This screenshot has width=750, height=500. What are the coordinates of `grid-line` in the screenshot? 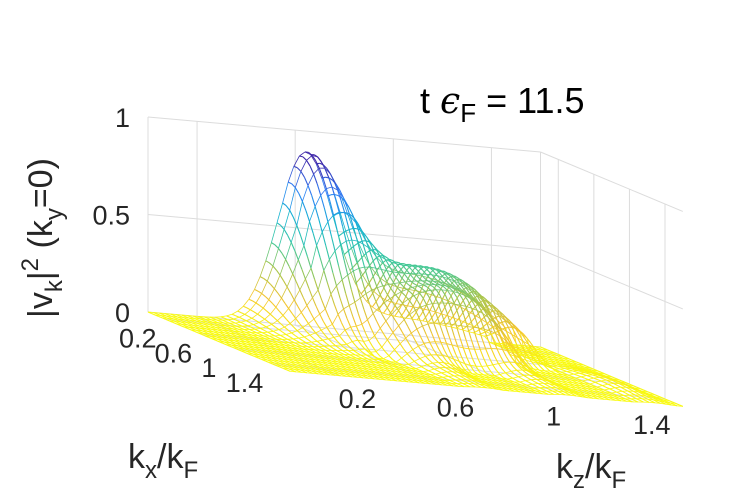 It's located at (344, 134).